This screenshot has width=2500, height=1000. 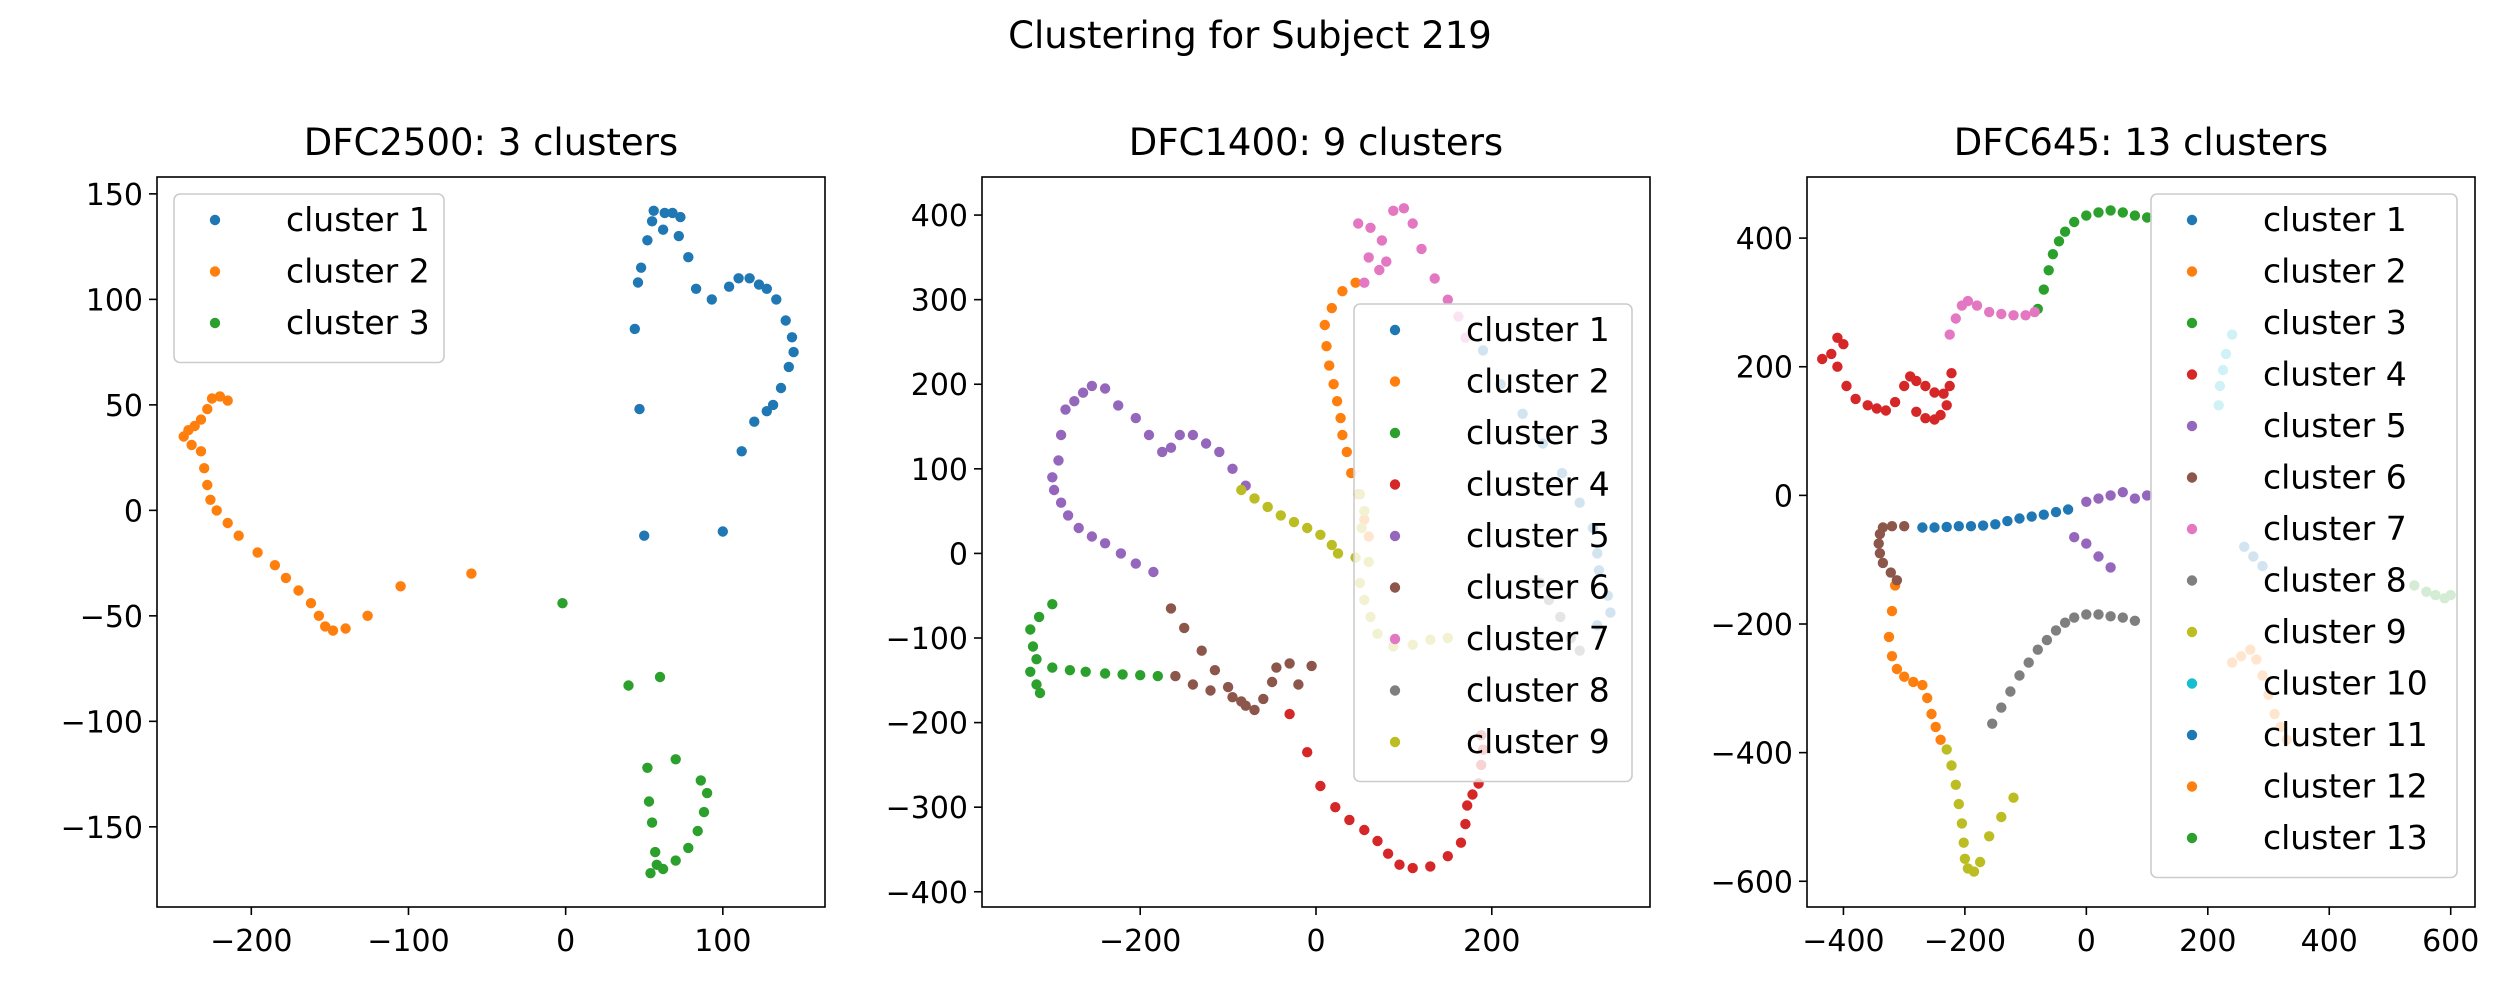 I want to click on legend-label: cluster 4, so click(x=2335, y=374).